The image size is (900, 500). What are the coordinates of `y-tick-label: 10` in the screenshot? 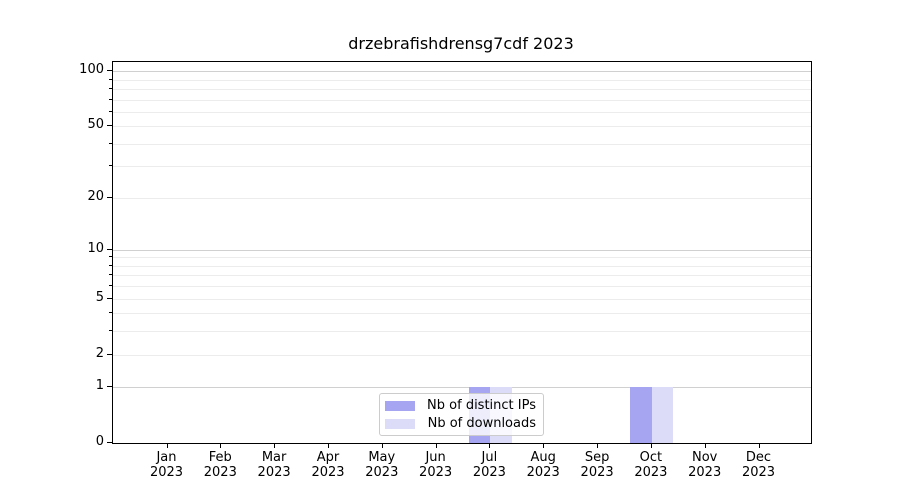 It's located at (95, 248).